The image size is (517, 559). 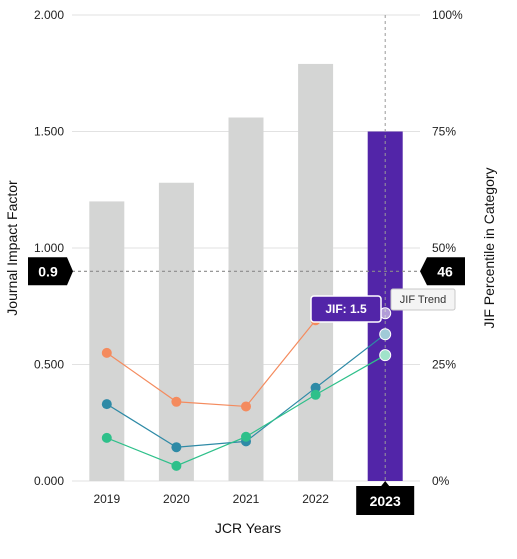 I want to click on x-tick-label: 2019, so click(x=106, y=499).